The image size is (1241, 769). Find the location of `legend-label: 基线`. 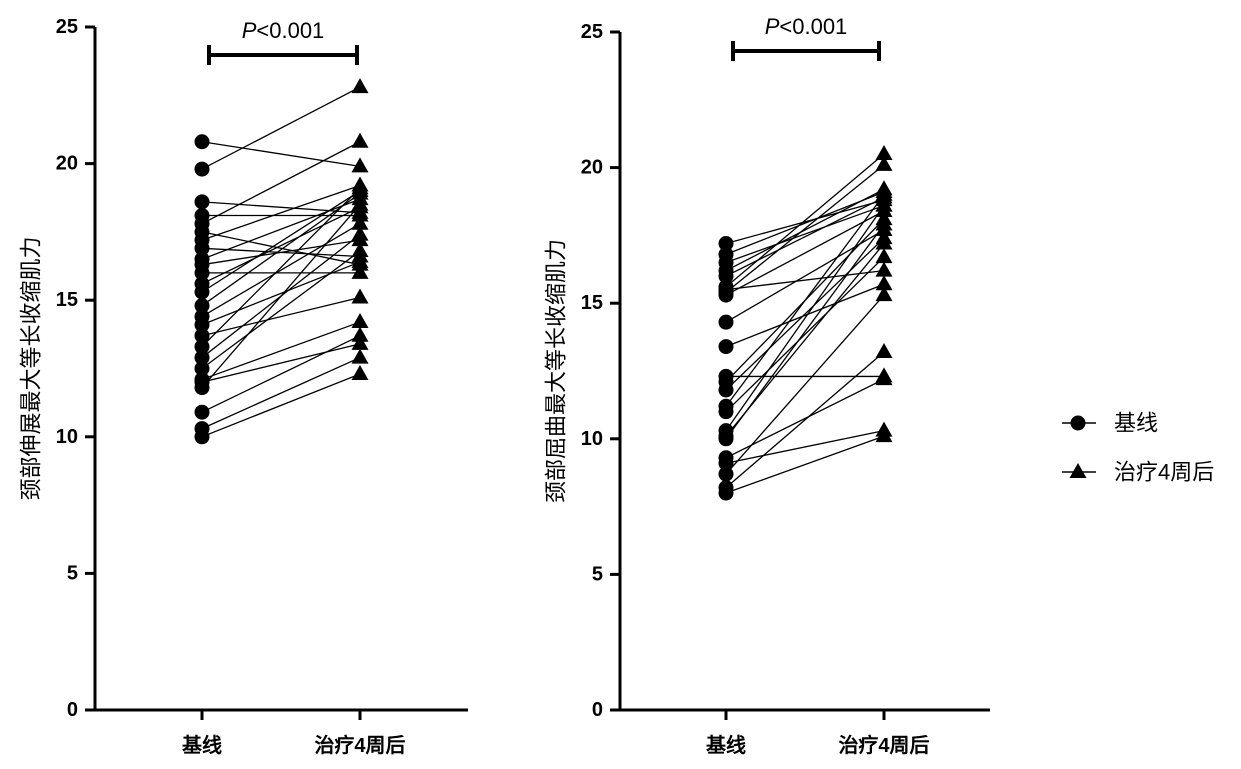

legend-label: 基线 is located at coordinates (1136, 423).